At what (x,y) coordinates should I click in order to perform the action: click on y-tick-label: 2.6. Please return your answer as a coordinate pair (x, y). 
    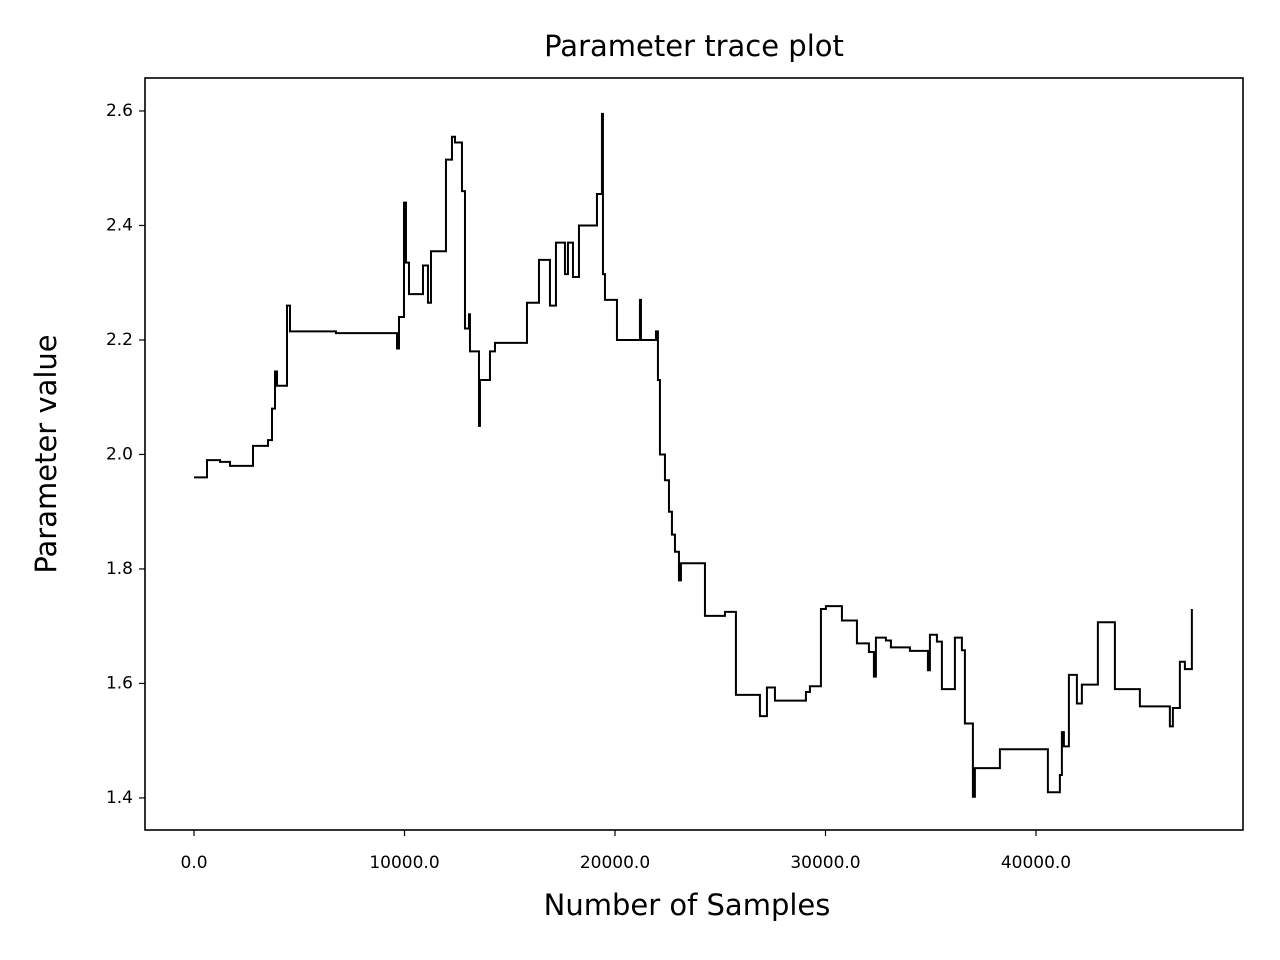
    Looking at the image, I should click on (119, 111).